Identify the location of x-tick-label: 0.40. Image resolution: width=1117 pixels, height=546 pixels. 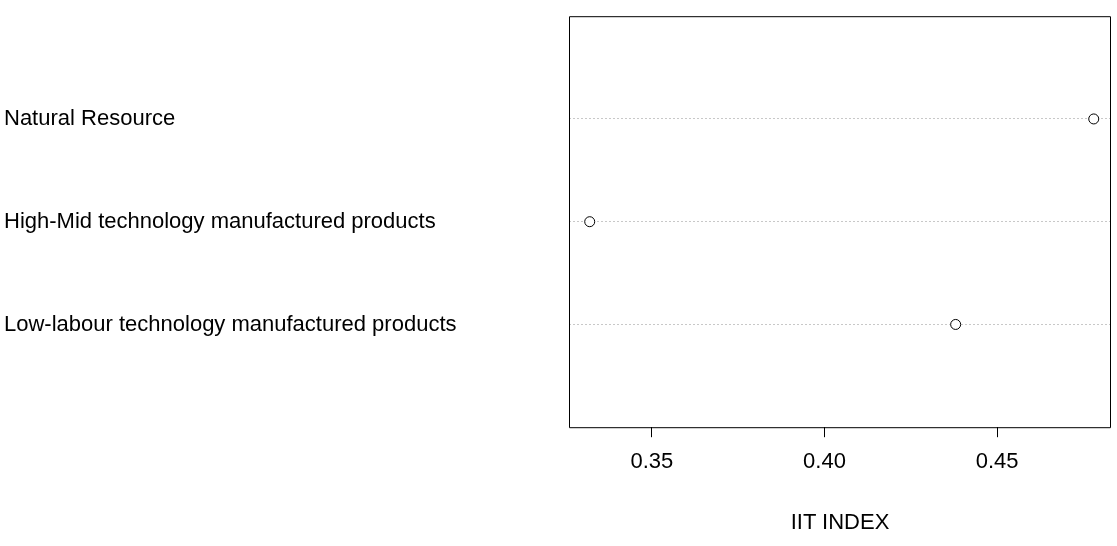
(824, 461).